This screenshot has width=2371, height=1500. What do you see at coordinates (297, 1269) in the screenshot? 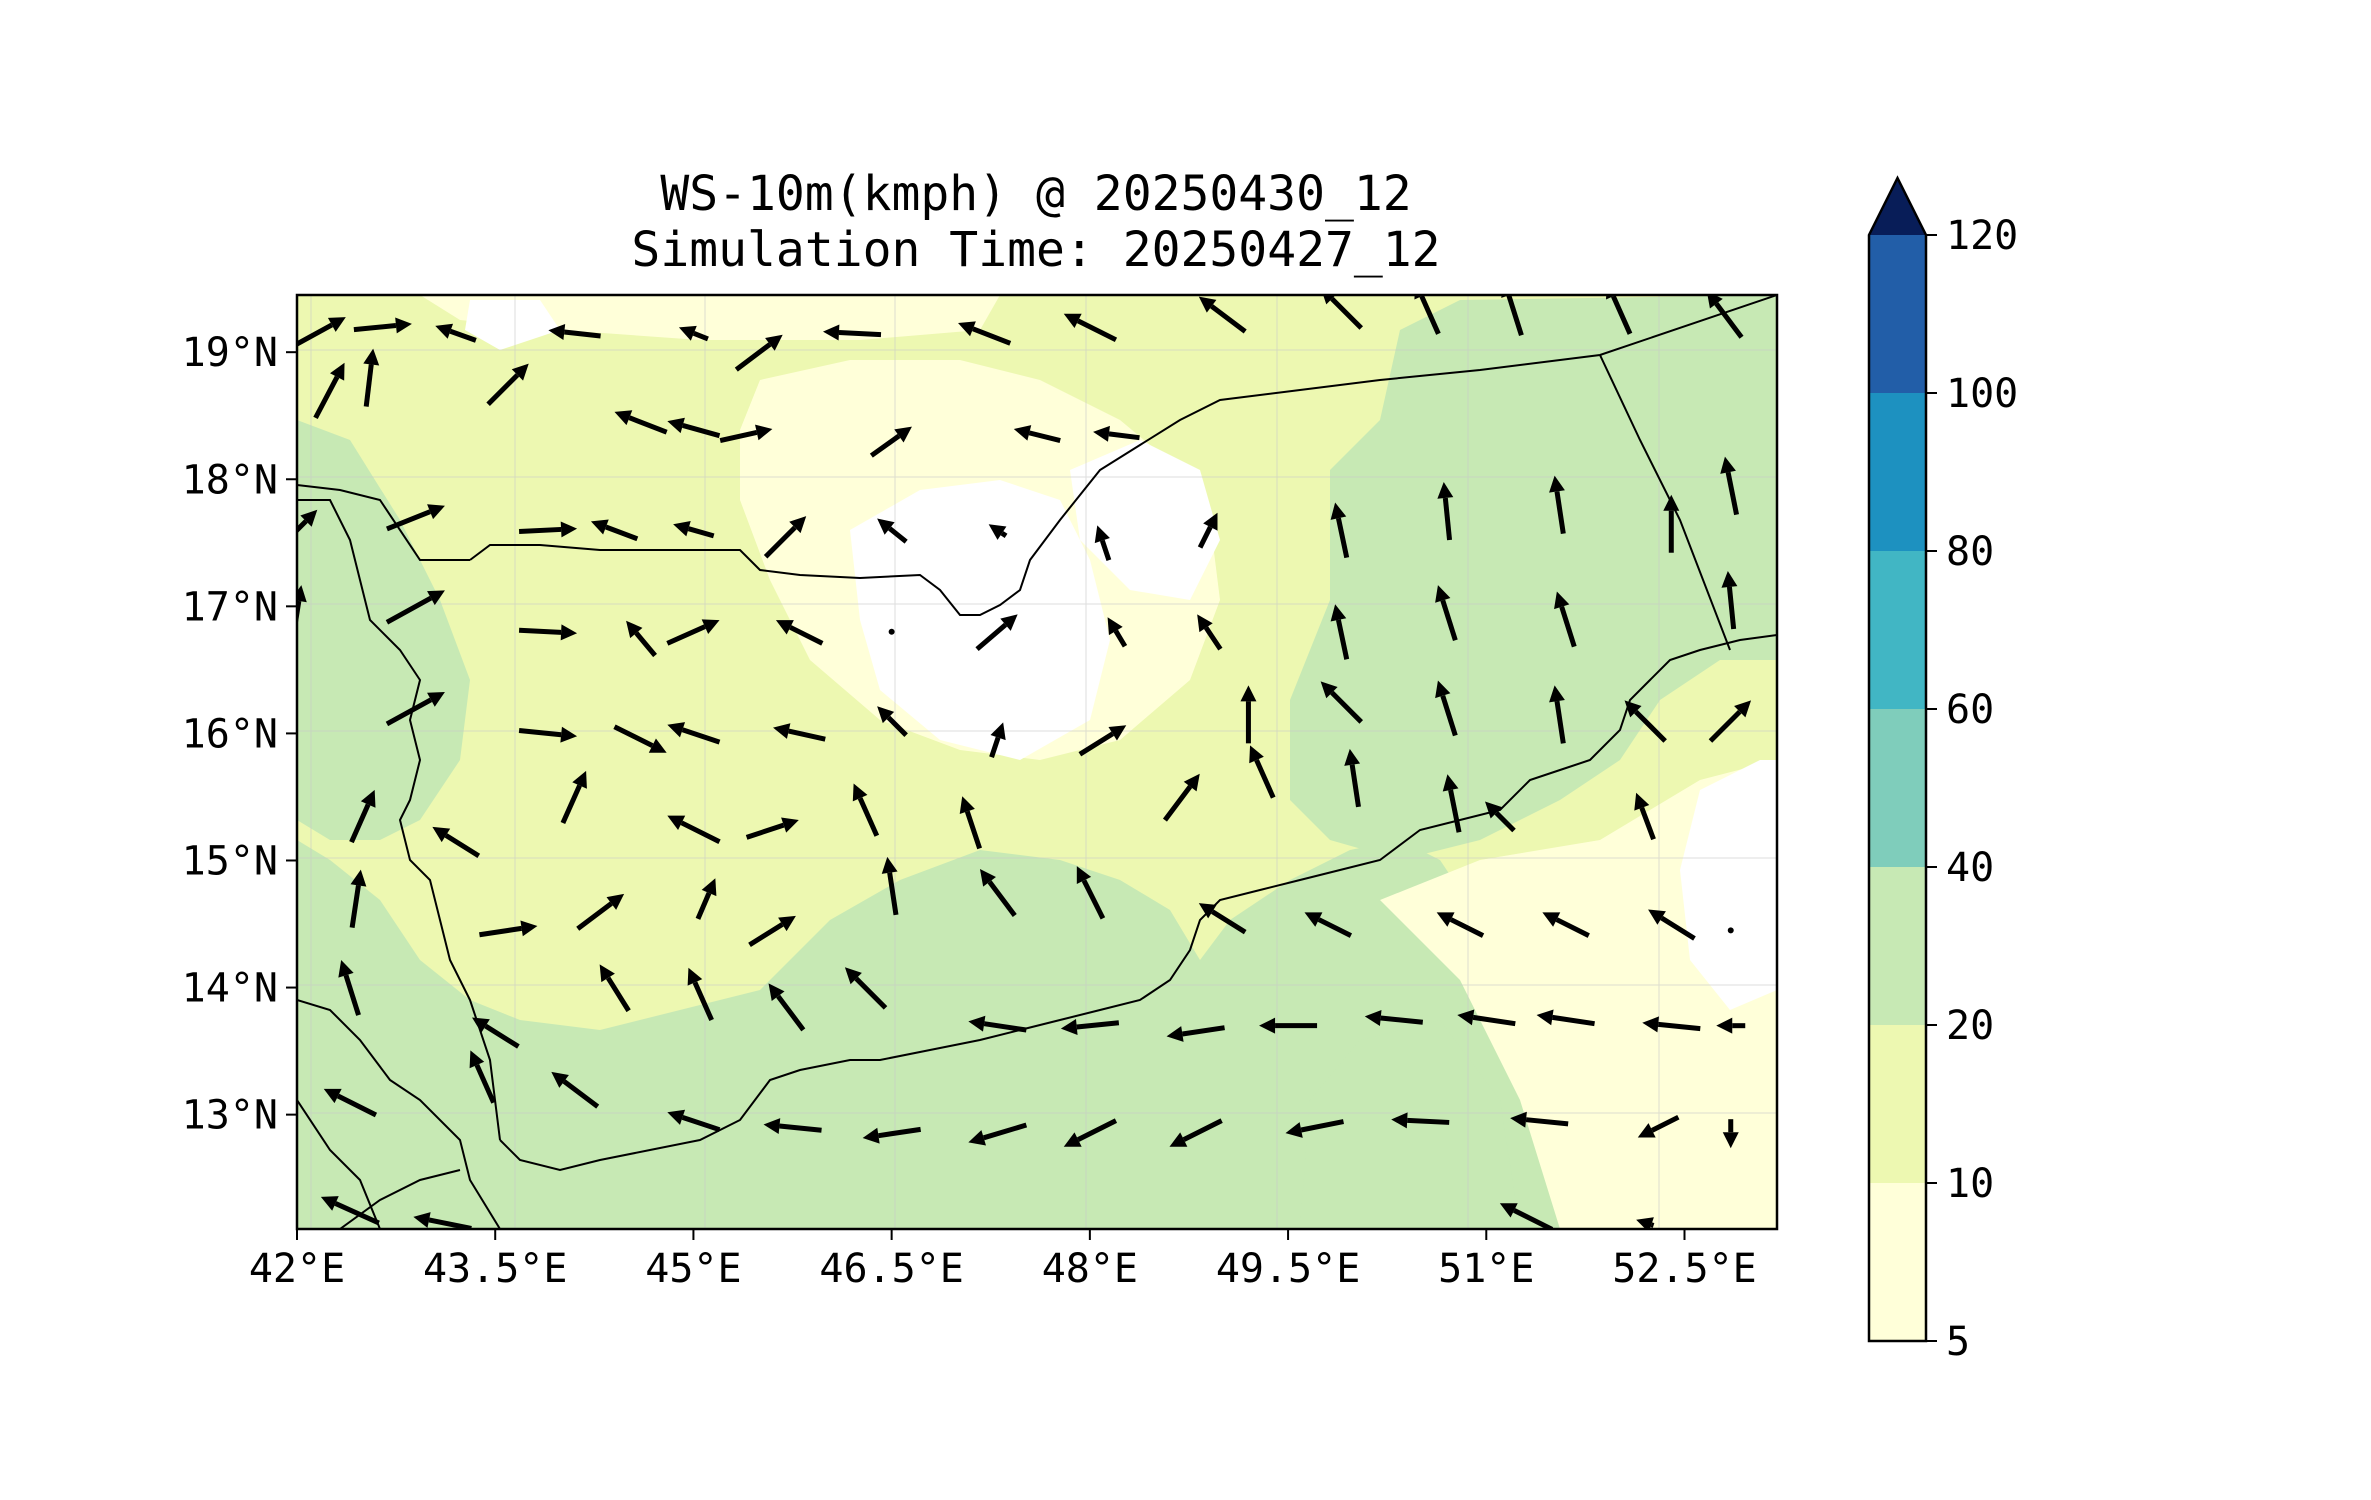
I see `x-tick-label: 42°E` at bounding box center [297, 1269].